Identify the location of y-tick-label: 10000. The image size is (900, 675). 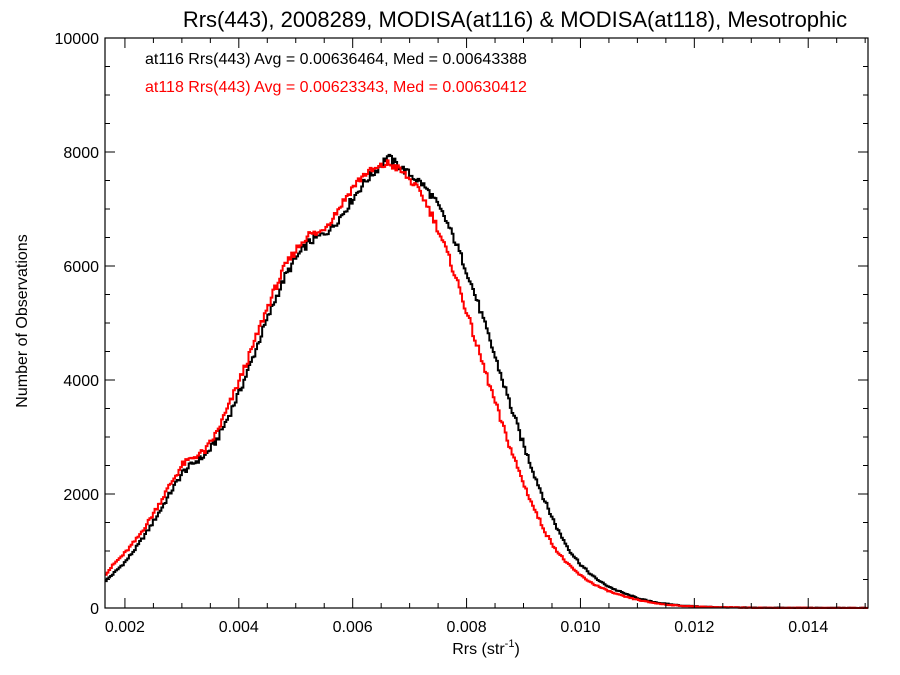
(77, 39).